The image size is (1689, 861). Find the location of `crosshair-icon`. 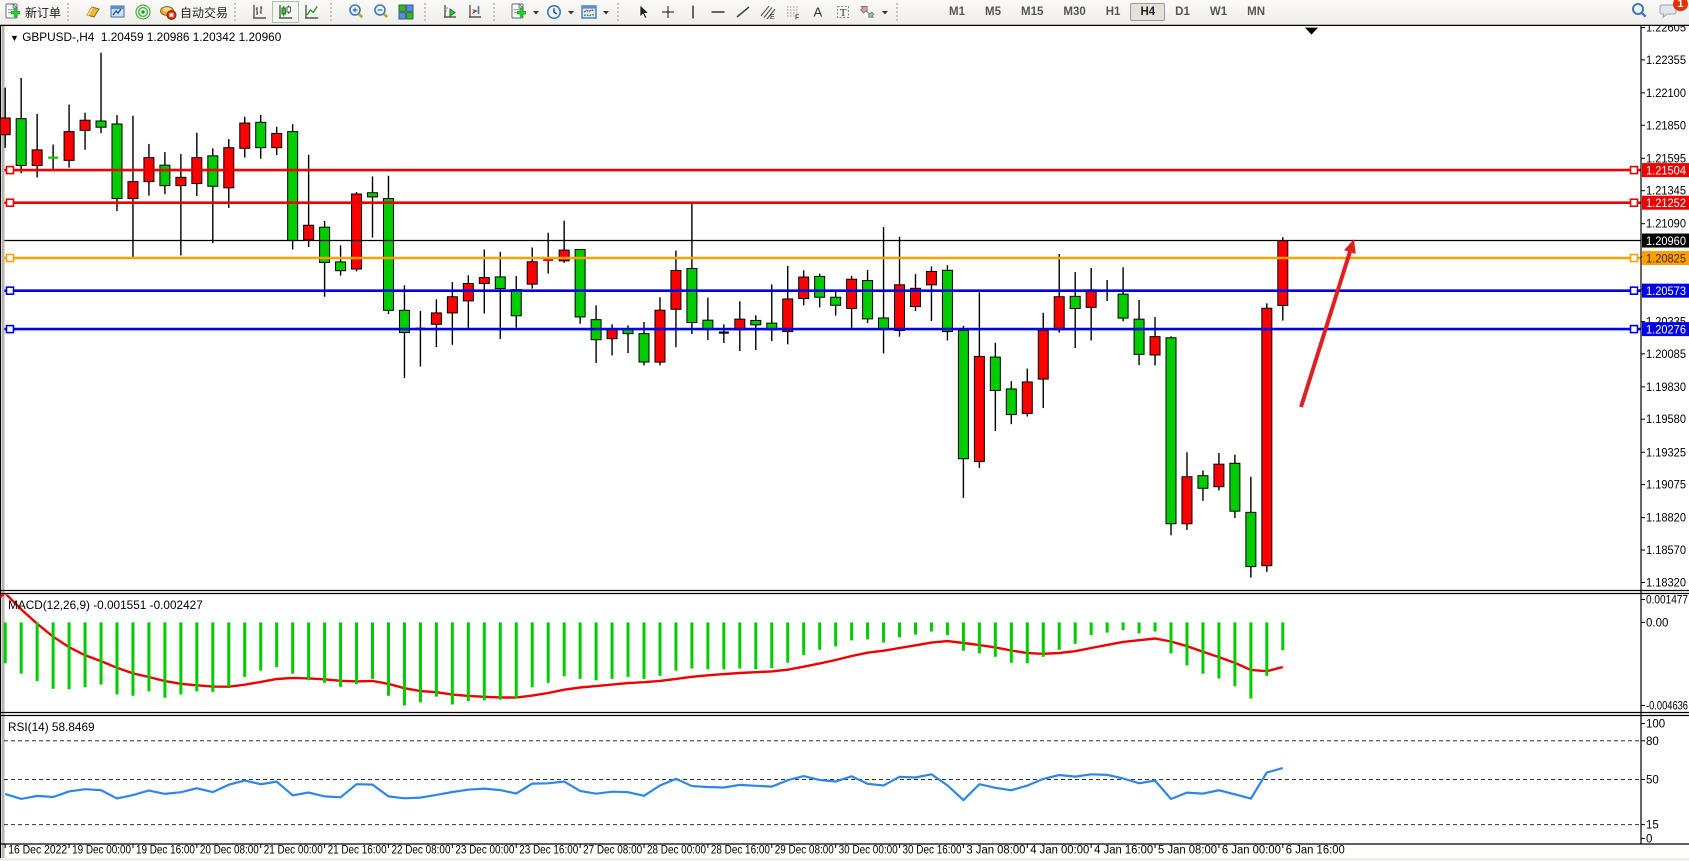

crosshair-icon is located at coordinates (667, 12).